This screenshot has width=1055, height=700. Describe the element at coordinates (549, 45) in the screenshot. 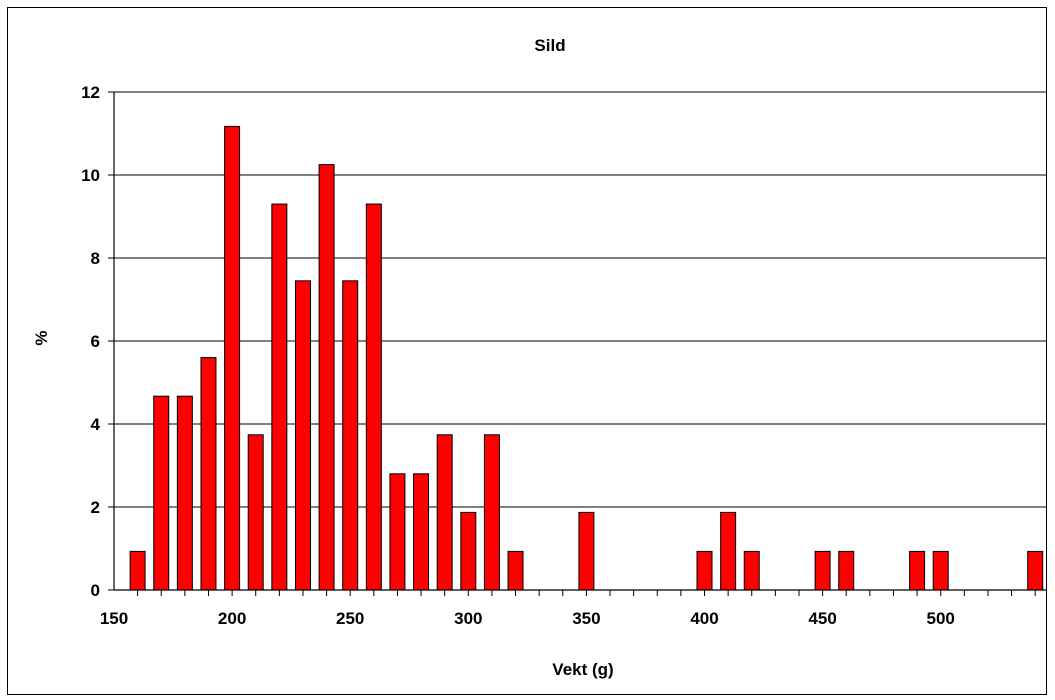

I see `chart-title: Sild` at that location.